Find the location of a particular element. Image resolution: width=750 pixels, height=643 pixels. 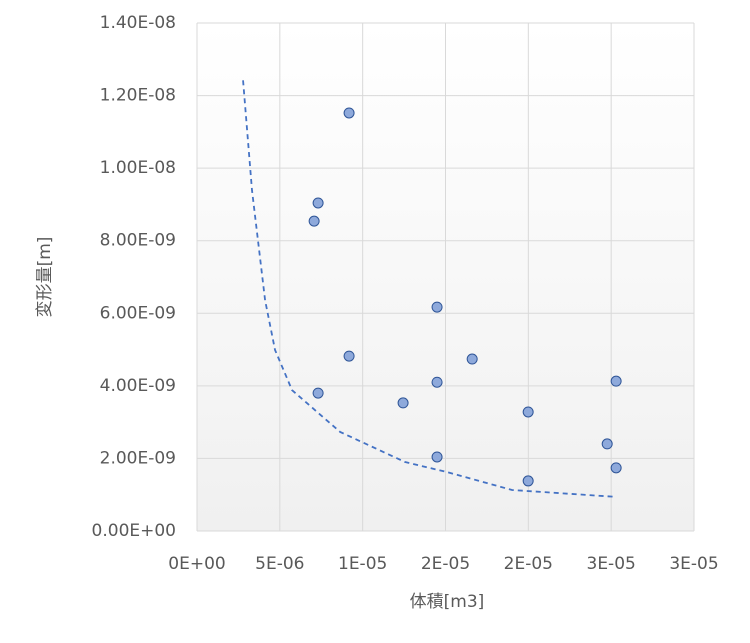

y-tick-label: 4.00E-09 is located at coordinates (138, 386).